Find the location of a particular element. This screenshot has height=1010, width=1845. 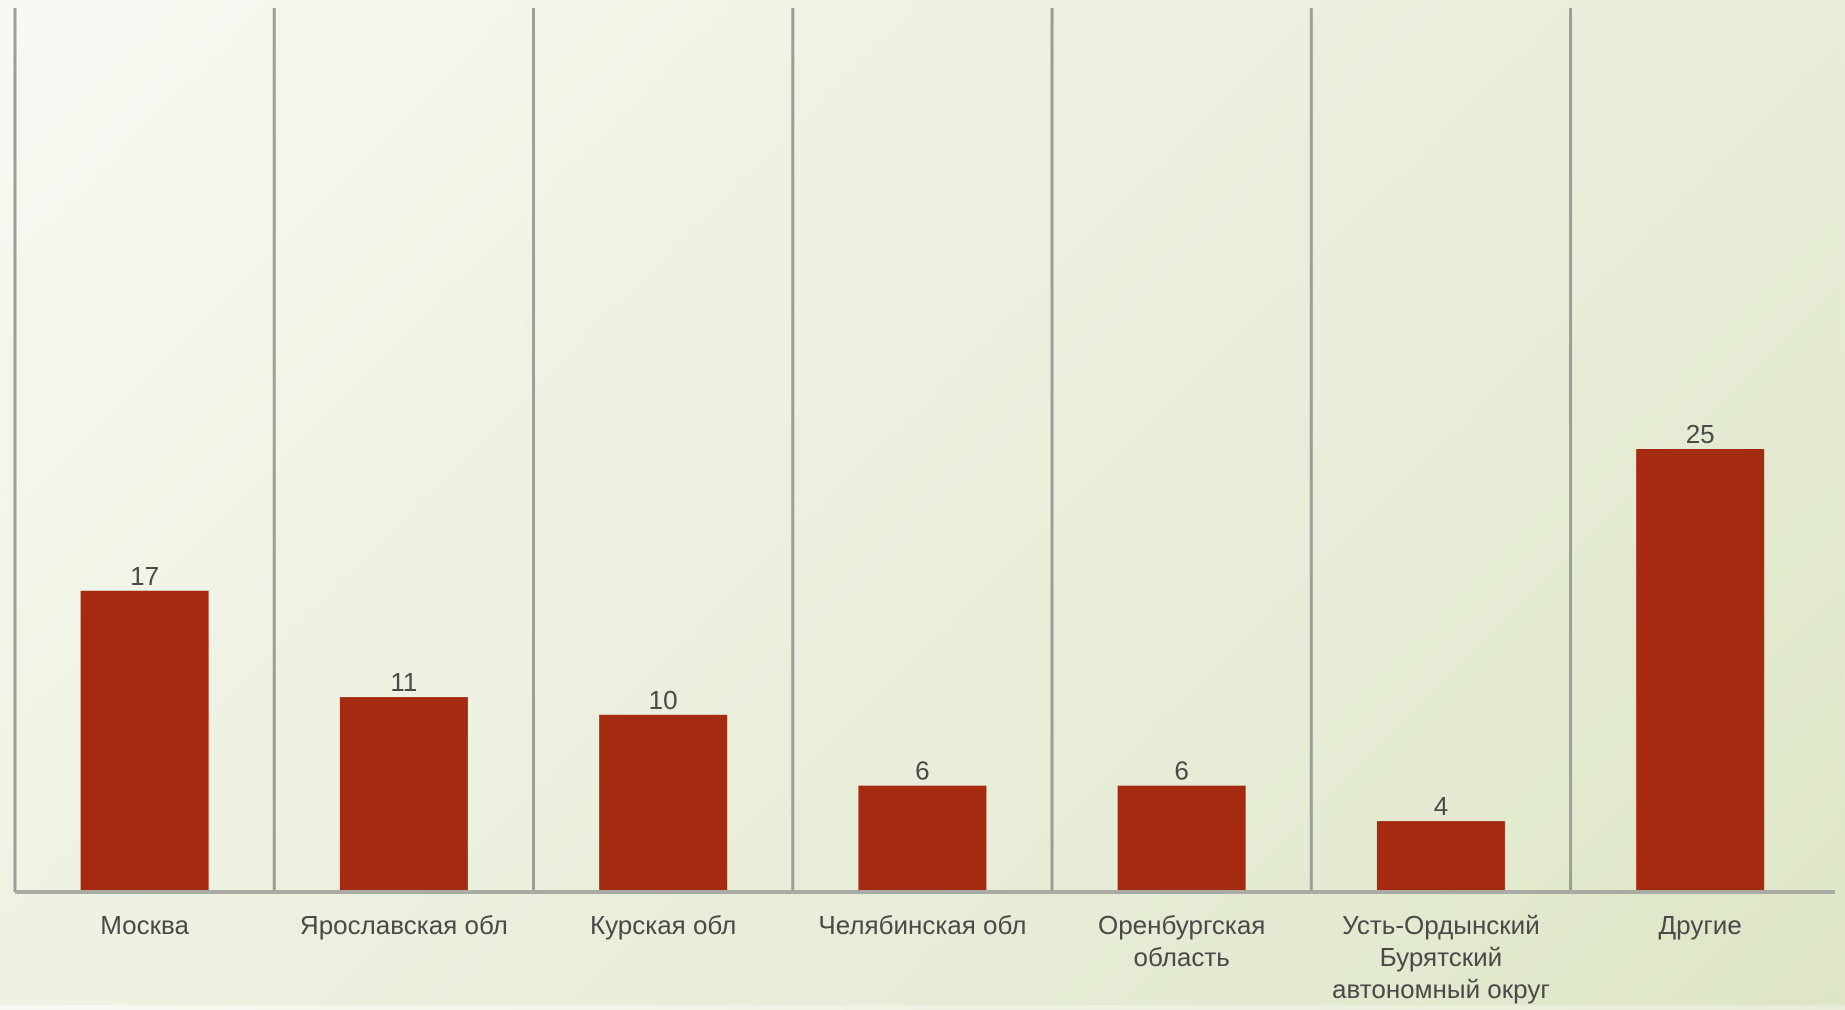

category-label-line: Оренбургская is located at coordinates (1181, 925).